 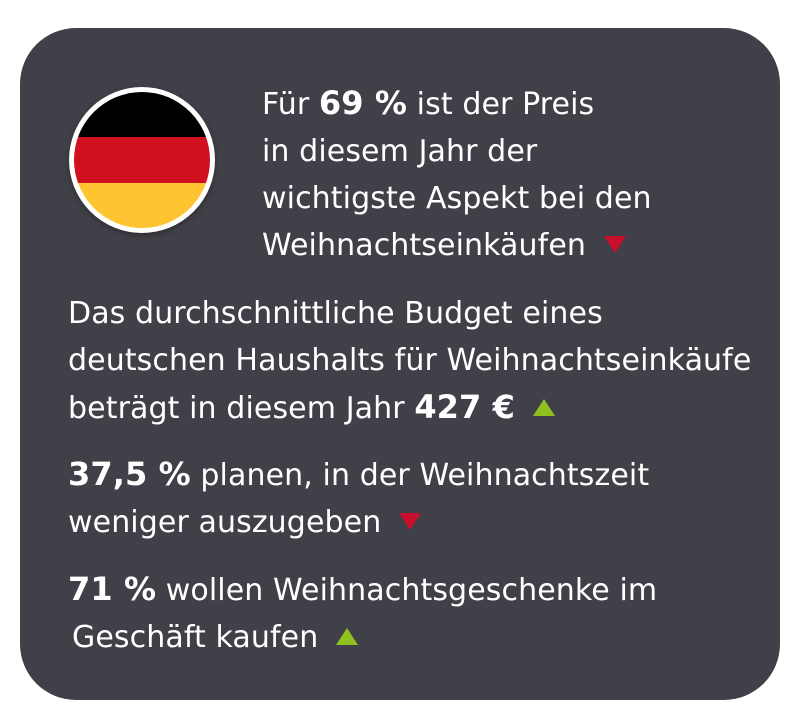 I want to click on stat-line: Für 69 % ist der Preis, so click(x=457, y=104).